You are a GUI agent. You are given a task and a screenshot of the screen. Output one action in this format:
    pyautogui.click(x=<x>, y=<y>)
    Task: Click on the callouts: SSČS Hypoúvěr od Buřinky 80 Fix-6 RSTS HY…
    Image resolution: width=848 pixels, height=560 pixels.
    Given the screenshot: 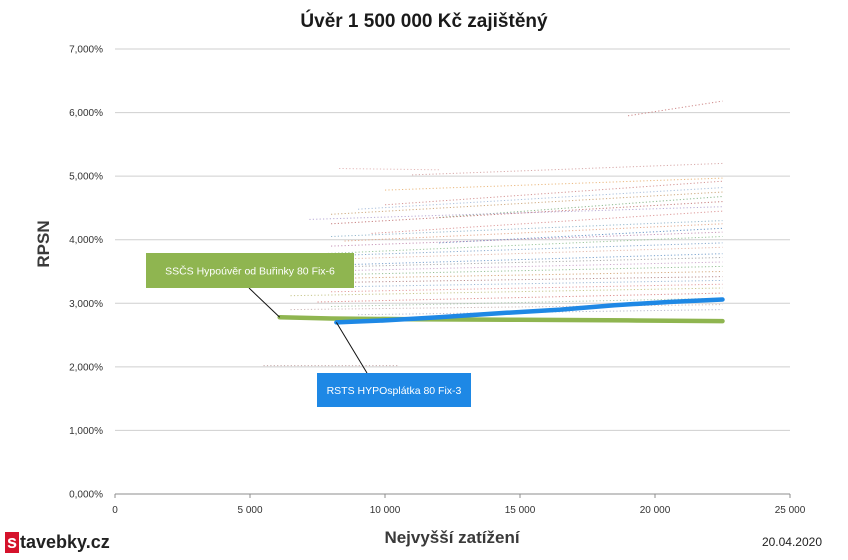 What is the action you would take?
    pyautogui.click(x=308, y=330)
    